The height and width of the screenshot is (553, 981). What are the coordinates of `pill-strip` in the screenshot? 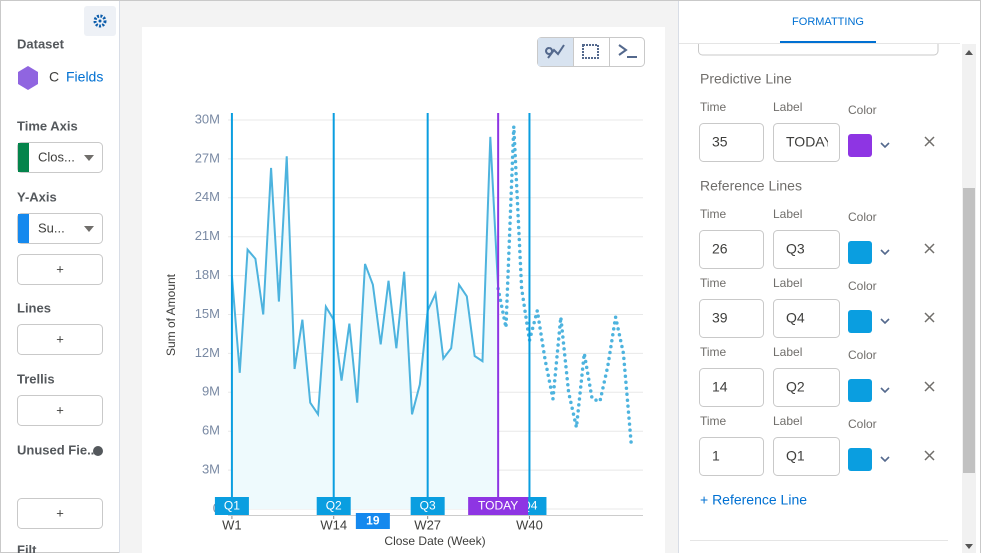 It's located at (23, 157).